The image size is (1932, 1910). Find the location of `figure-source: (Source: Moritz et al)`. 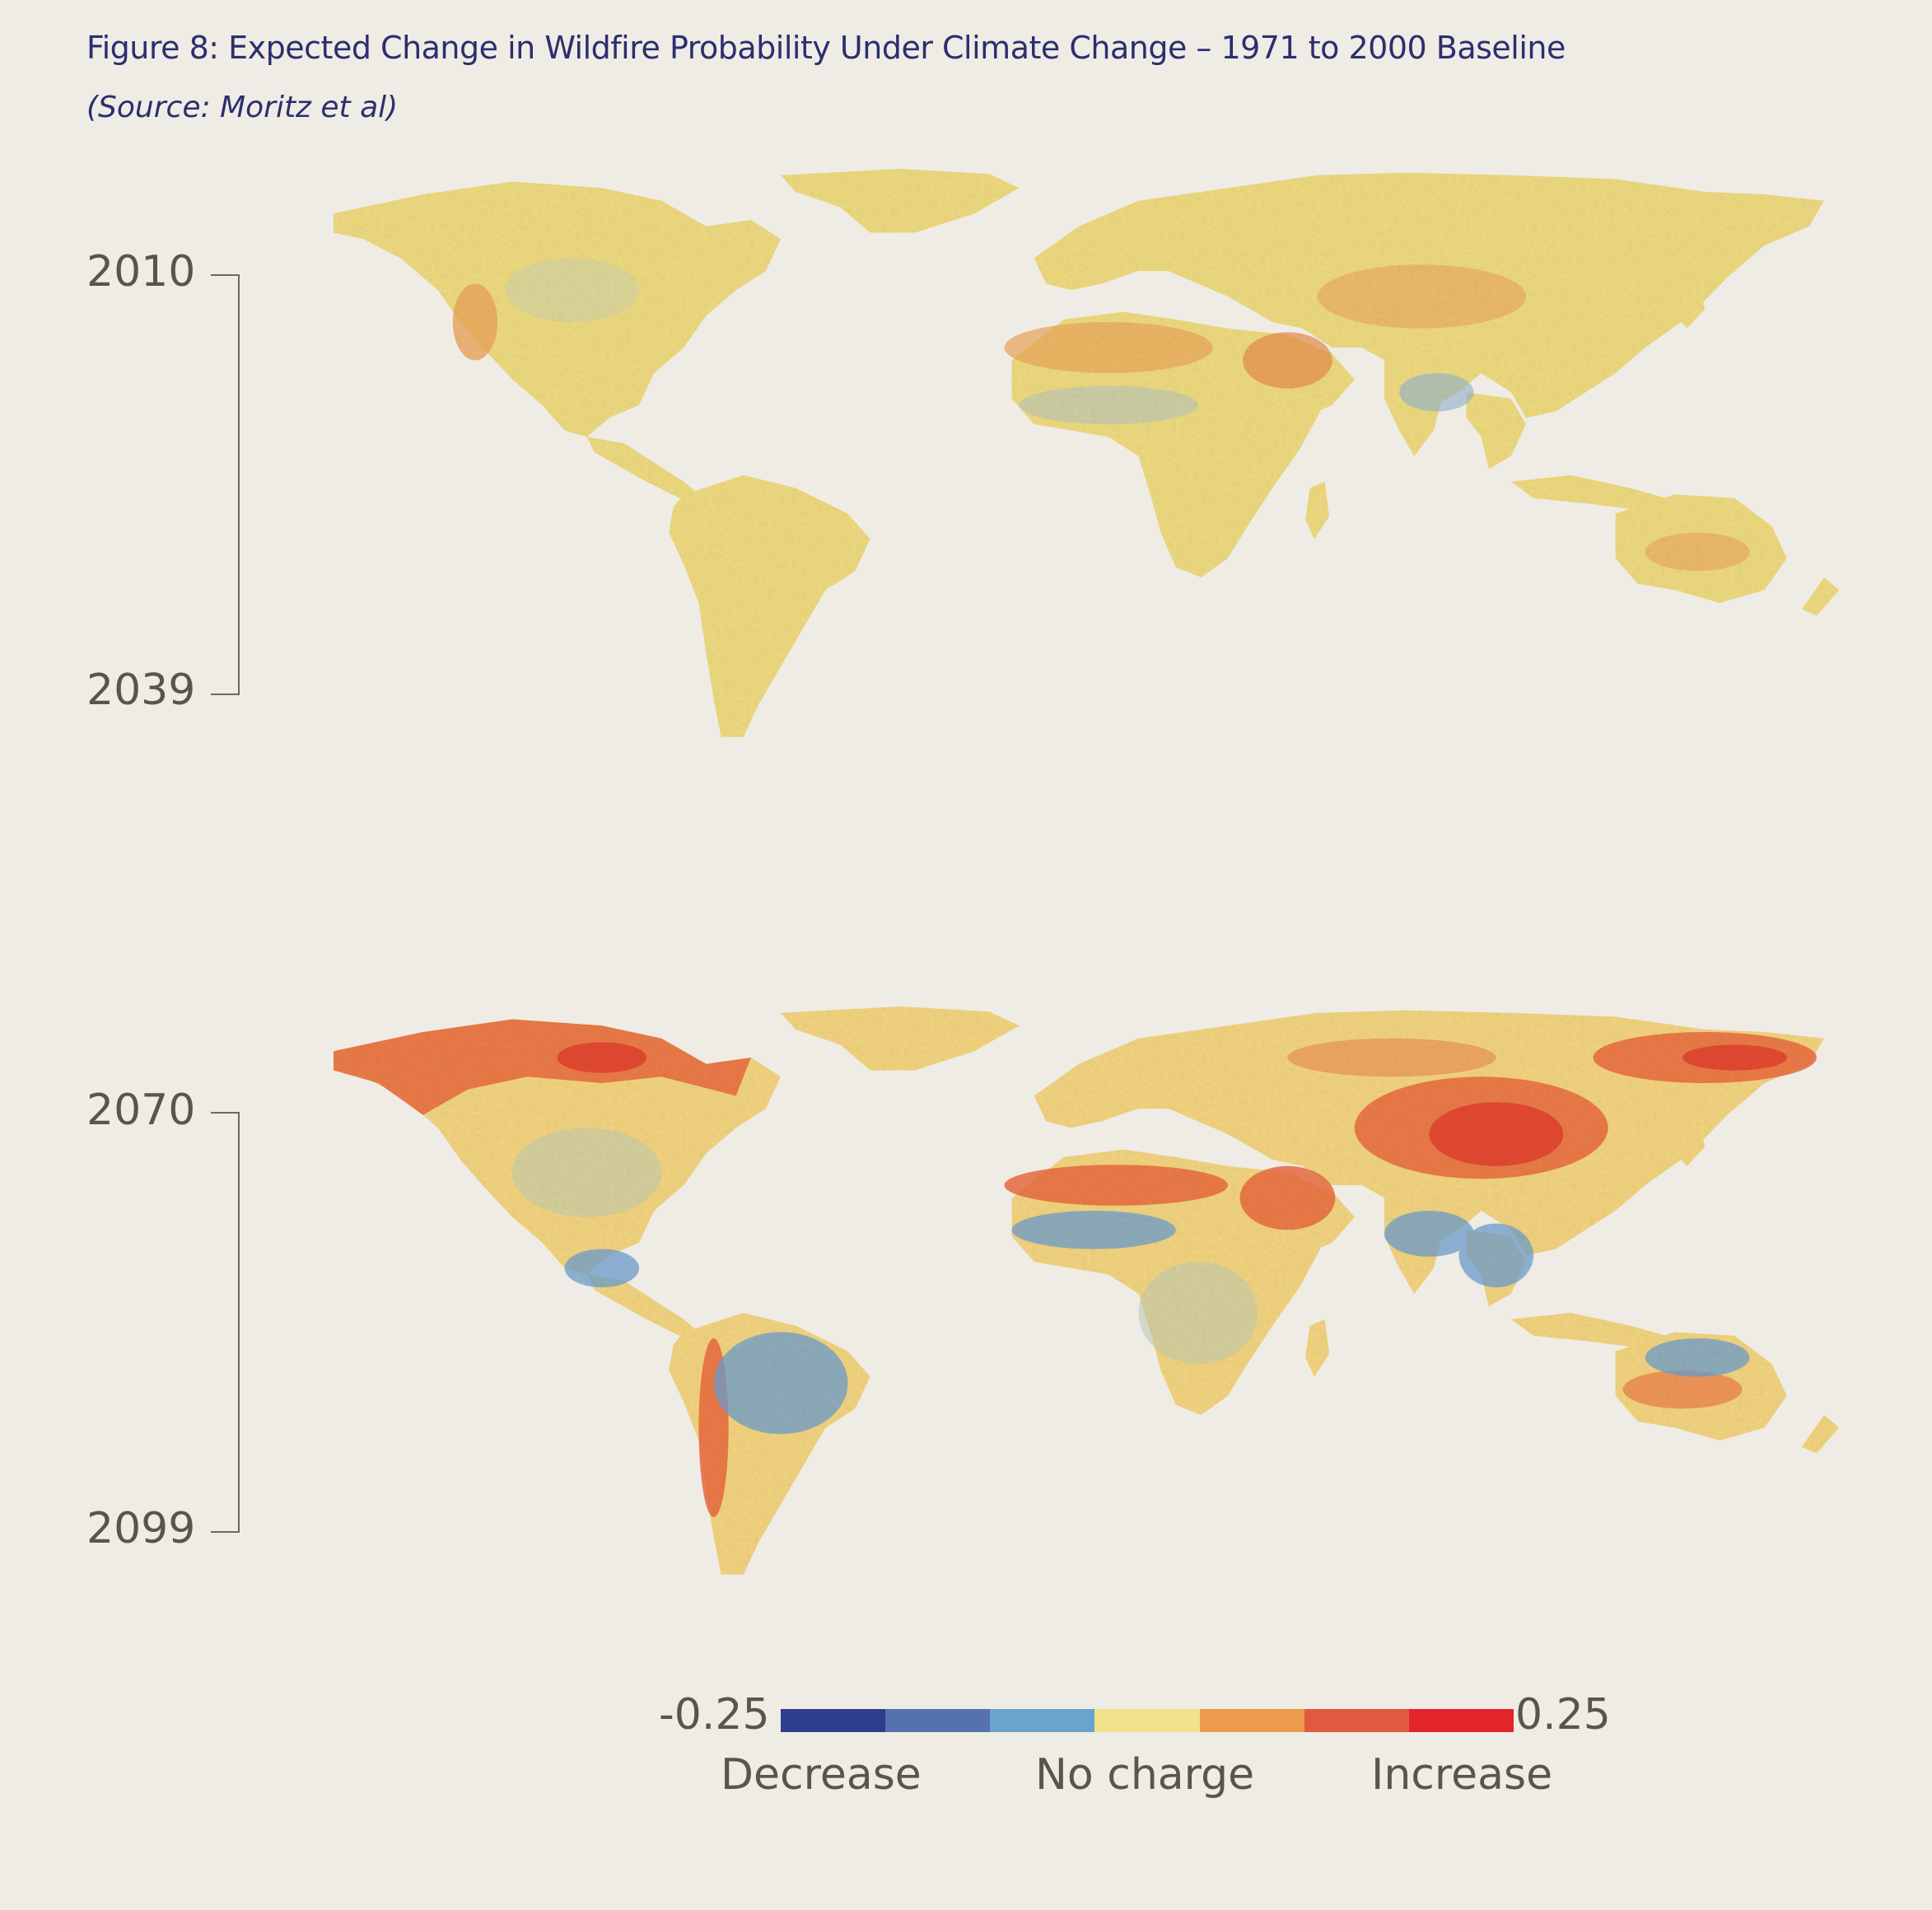

figure-source: (Source: Moritz et al) is located at coordinates (242, 107).